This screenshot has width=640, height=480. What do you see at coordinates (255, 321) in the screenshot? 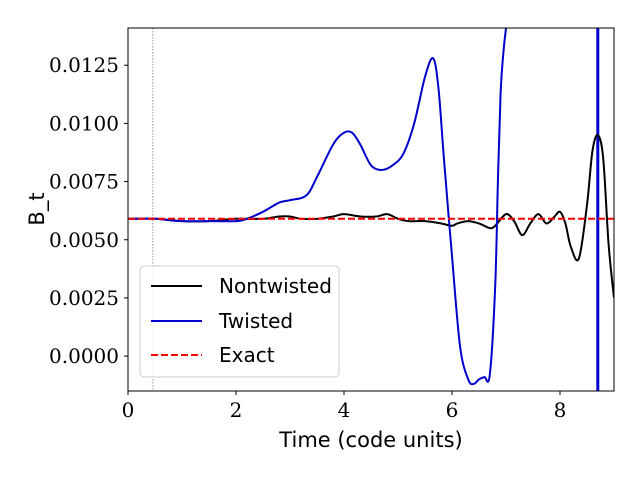
I see `legend-label-twisted: Twisted` at bounding box center [255, 321].